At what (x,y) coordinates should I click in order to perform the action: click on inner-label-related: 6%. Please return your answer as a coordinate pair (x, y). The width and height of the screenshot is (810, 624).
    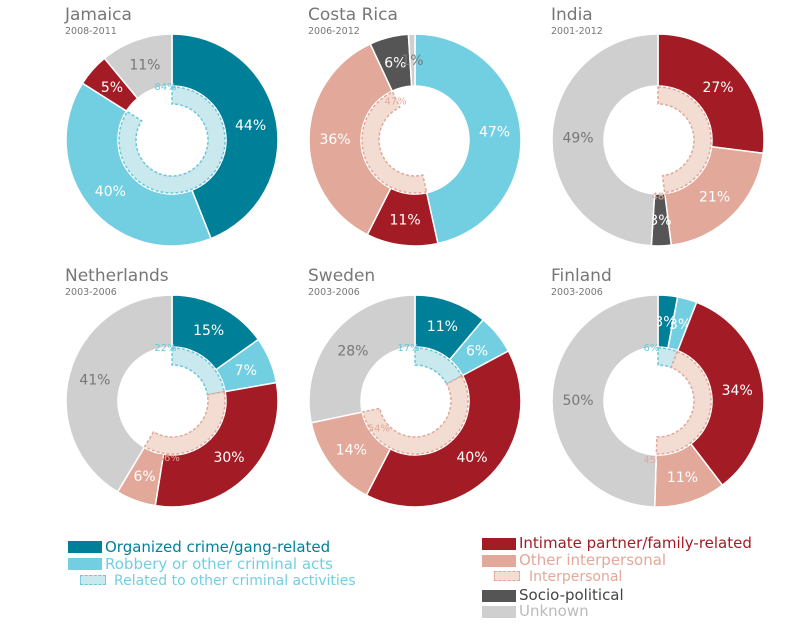
    Looking at the image, I should click on (652, 348).